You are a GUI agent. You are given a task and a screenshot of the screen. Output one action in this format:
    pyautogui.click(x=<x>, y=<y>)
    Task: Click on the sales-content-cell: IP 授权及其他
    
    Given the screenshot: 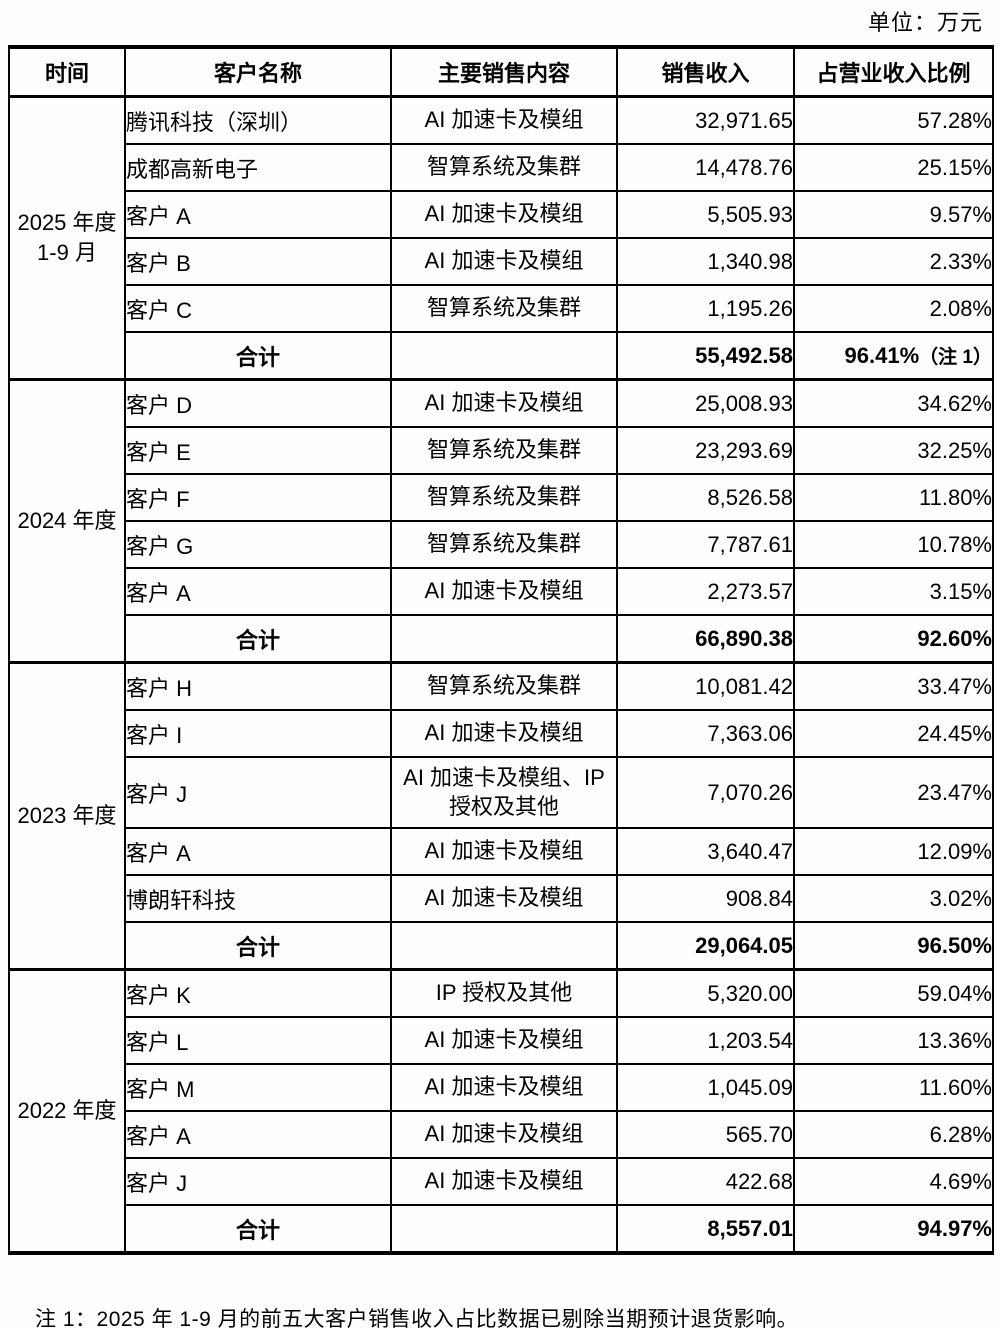 What is the action you would take?
    pyautogui.click(x=504, y=993)
    